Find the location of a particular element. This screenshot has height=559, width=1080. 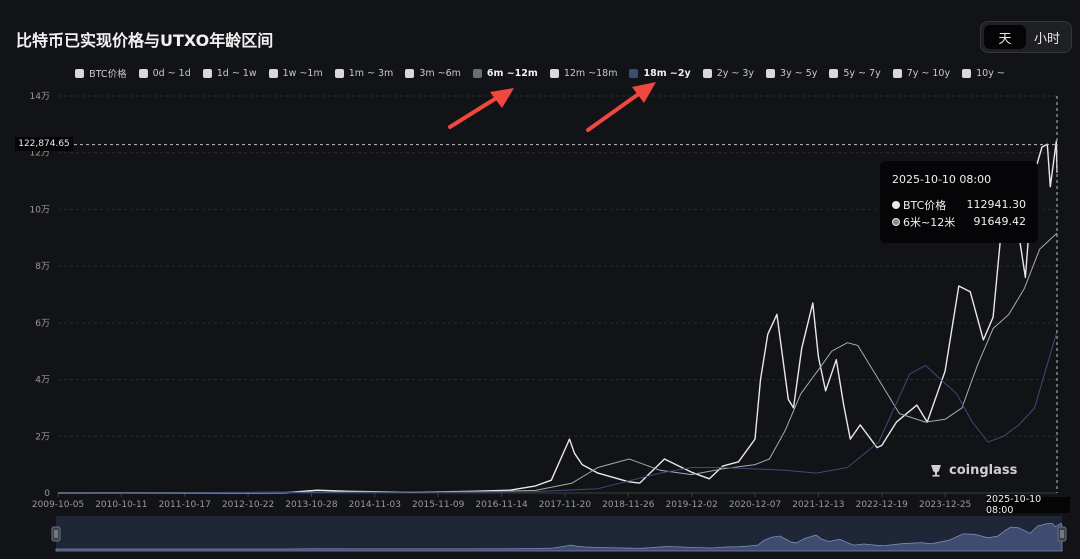

watermark-text: coinglass is located at coordinates (983, 470).